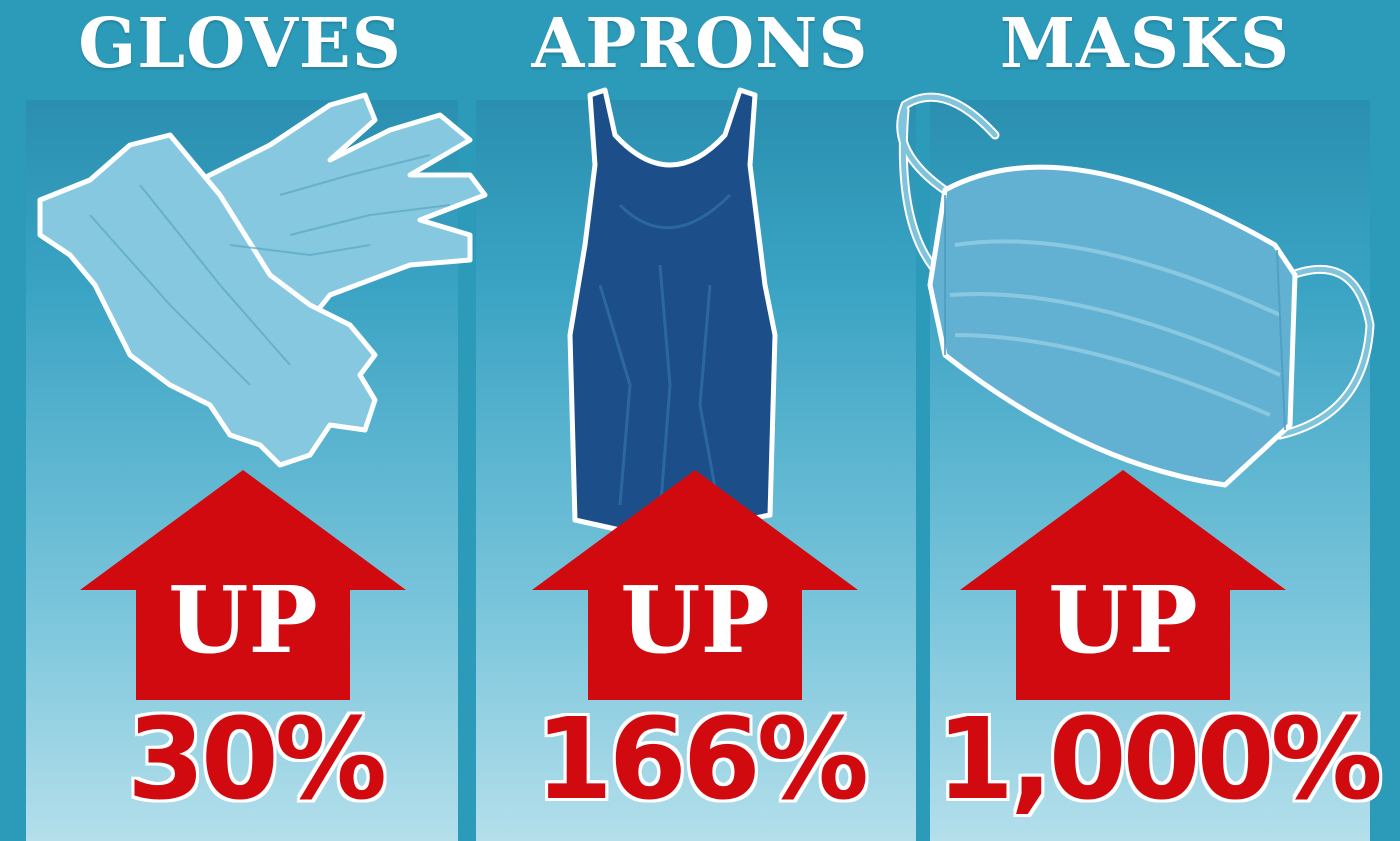  What do you see at coordinates (1145, 44) in the screenshot?
I see `masks-heading: MASKS` at bounding box center [1145, 44].